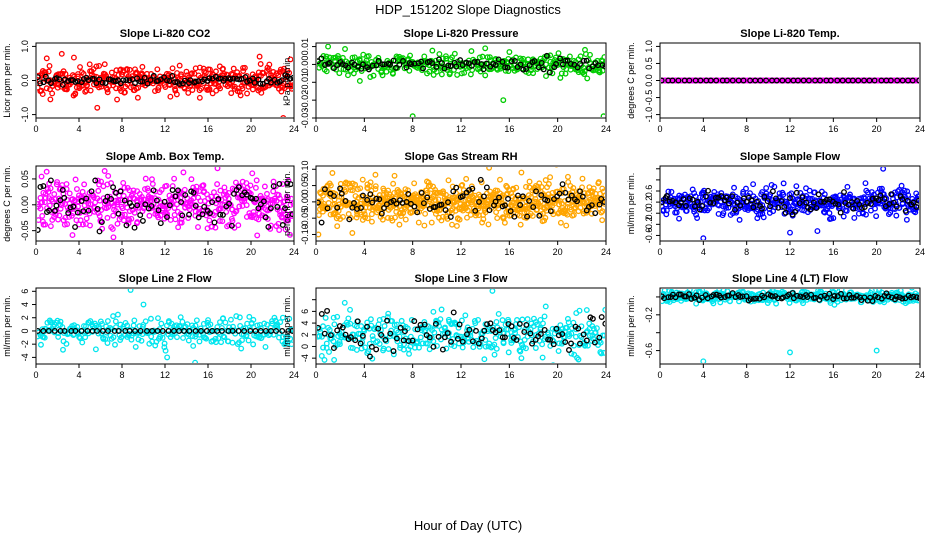 This screenshot has height=540, width=936. What do you see at coordinates (305, 47) in the screenshot?
I see `y-tick-label: 0.01` at bounding box center [305, 47].